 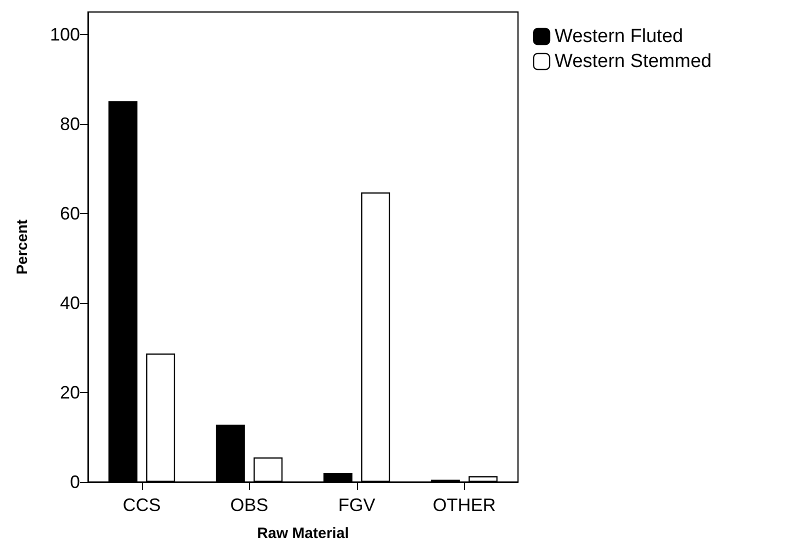 I want to click on y-tick-label: 40, so click(x=70, y=302).